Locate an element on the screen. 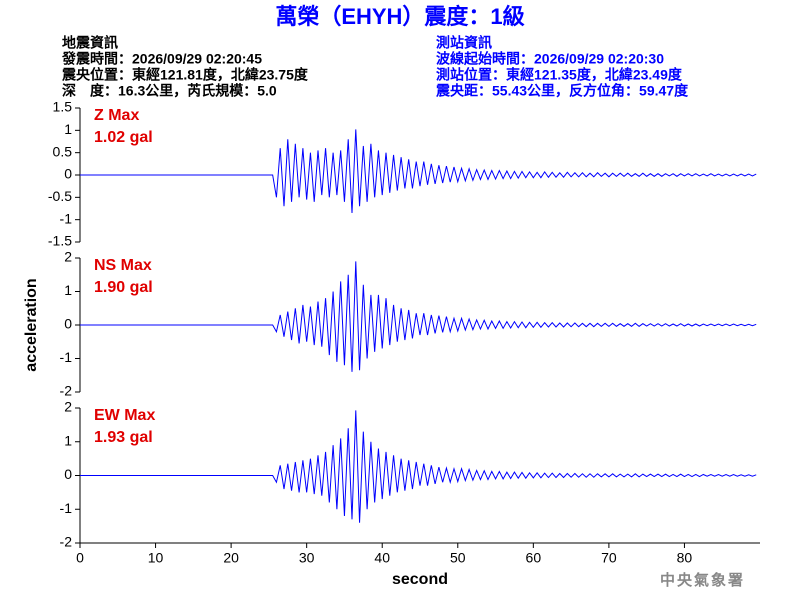 The height and width of the screenshot is (600, 800). chart-title: 萬榮（EHYH）震度：1級 is located at coordinates (399, 16).